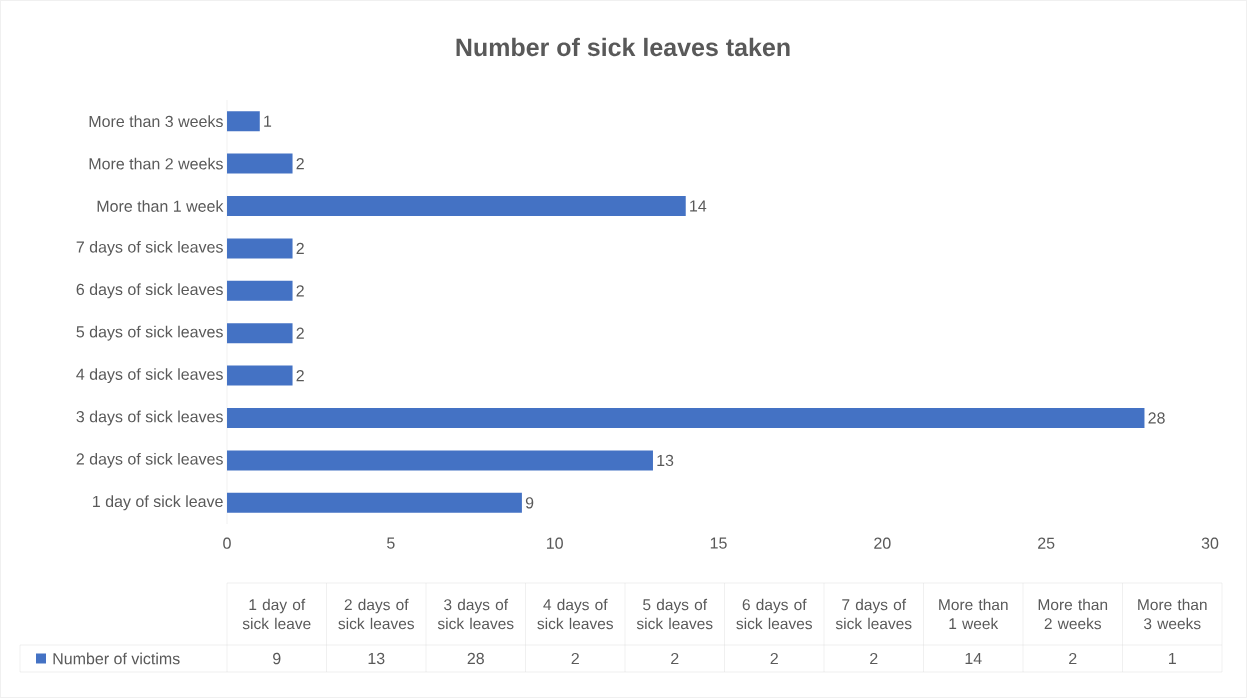 The width and height of the screenshot is (1247, 698). Describe the element at coordinates (116, 658) in the screenshot. I see `legend-label: Number of victims` at that location.